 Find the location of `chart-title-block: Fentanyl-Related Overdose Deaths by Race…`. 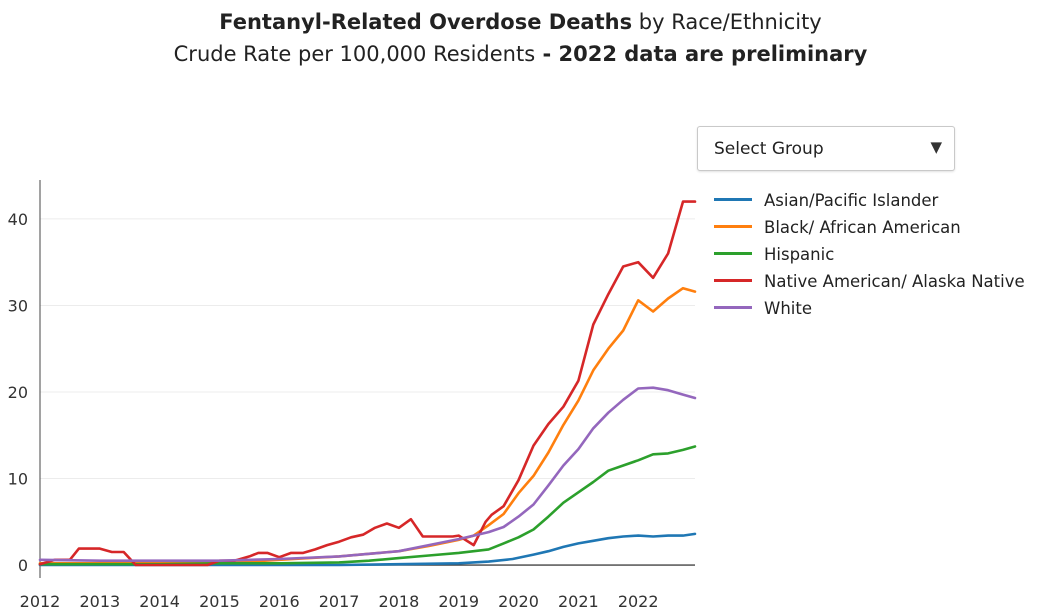

chart-title-block: Fentanyl-Related Overdose Deaths by Race… is located at coordinates (520, 38).